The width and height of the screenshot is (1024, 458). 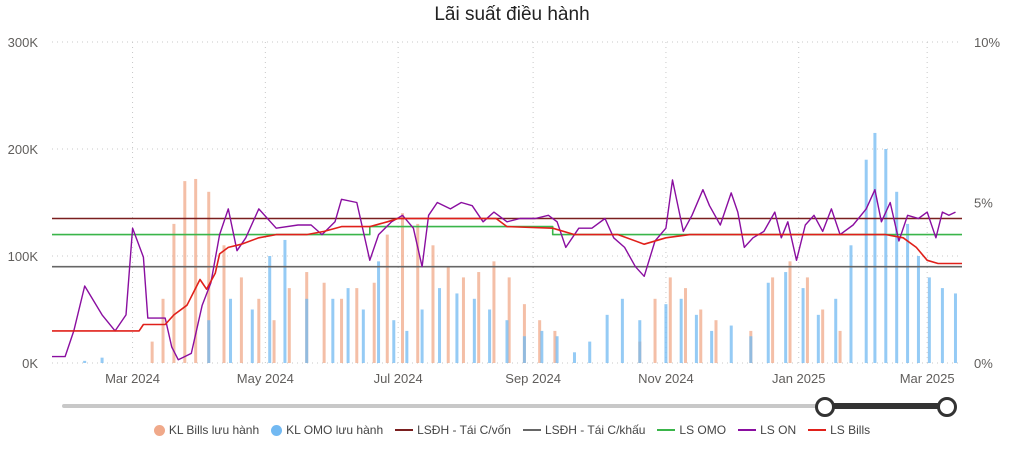 What do you see at coordinates (983, 363) in the screenshot?
I see `y-right-tick-label: 0%` at bounding box center [983, 363].